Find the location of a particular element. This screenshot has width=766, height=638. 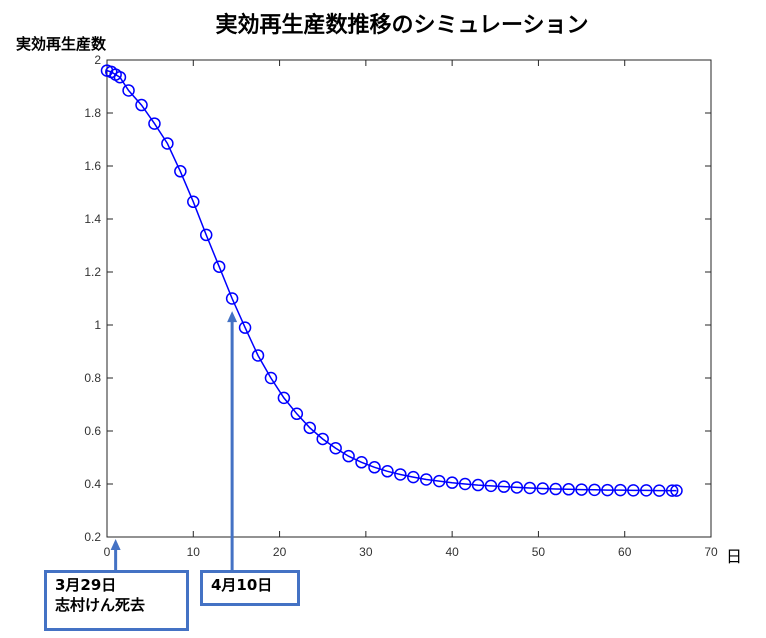

ann-mar29-arrow-head is located at coordinates (115, 544).